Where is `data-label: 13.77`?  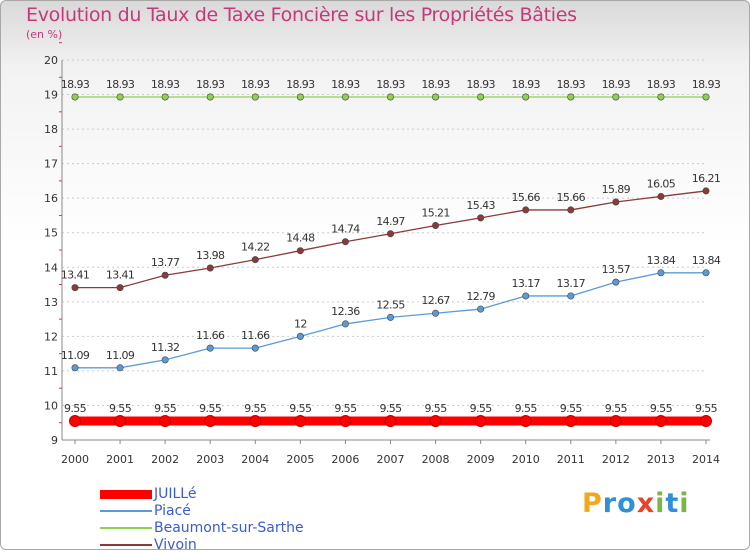
data-label: 13.77 is located at coordinates (165, 262).